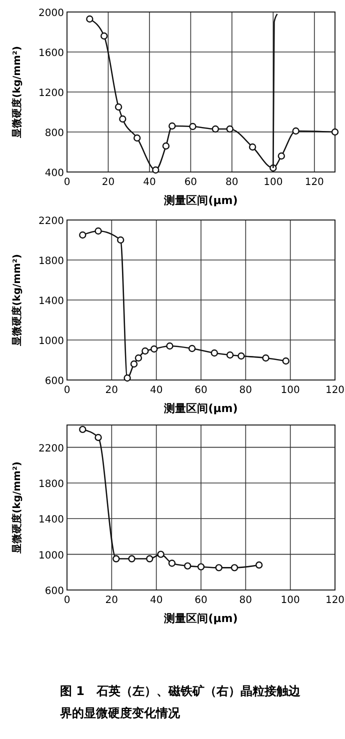 The image size is (345, 739). Describe the element at coordinates (54, 133) in the screenshot. I see `y-tick-label: 800` at that location.